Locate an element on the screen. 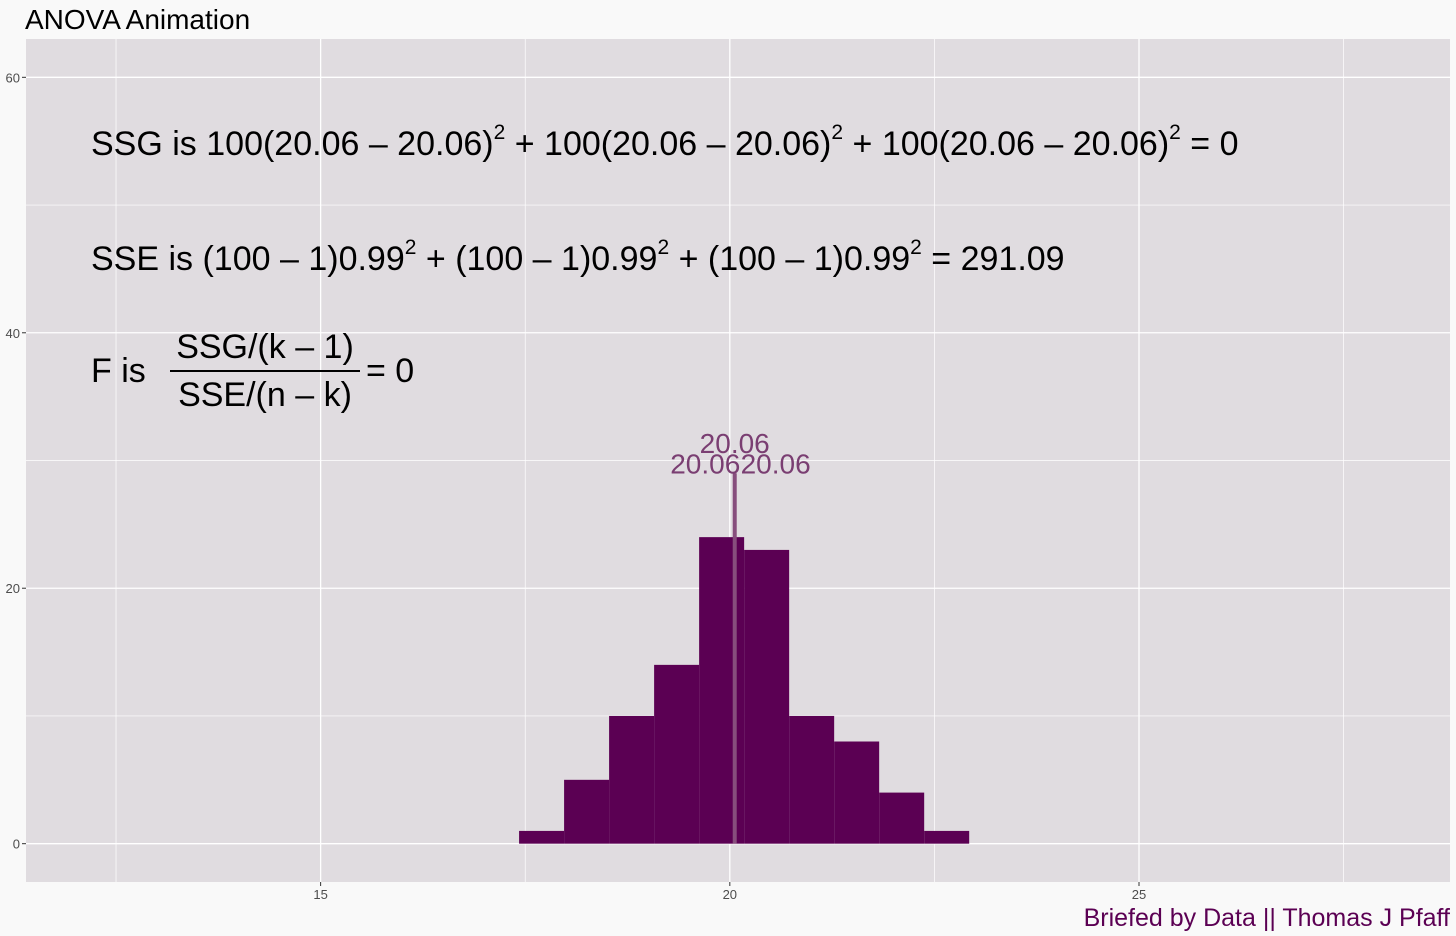 The height and width of the screenshot is (936, 1456). x-tick-label: 15 is located at coordinates (320, 894).